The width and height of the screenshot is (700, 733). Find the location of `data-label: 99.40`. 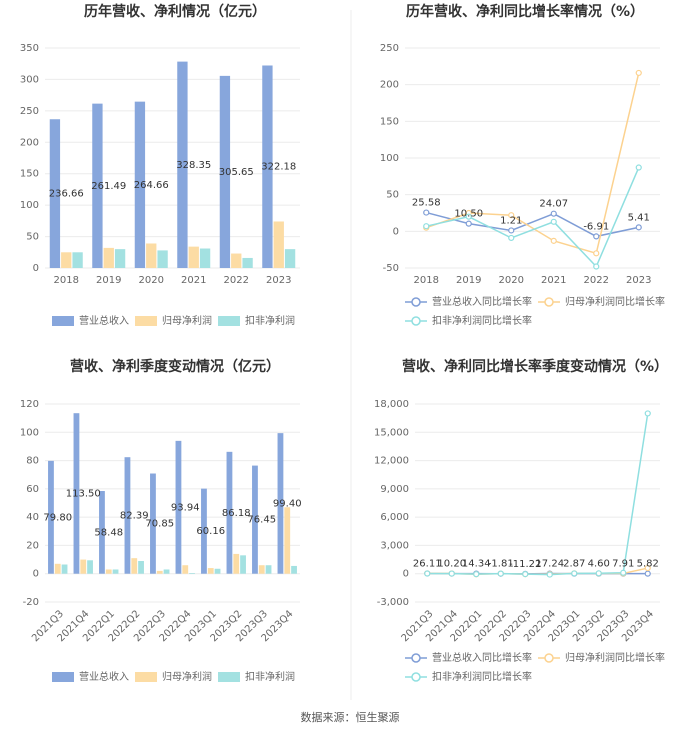

data-label: 99.40 is located at coordinates (287, 503).